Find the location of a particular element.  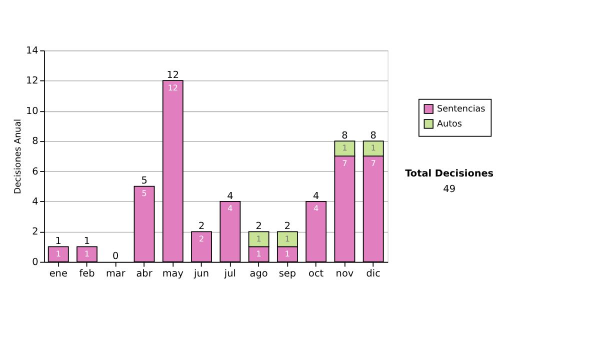

total-label: 12 is located at coordinates (173, 75).